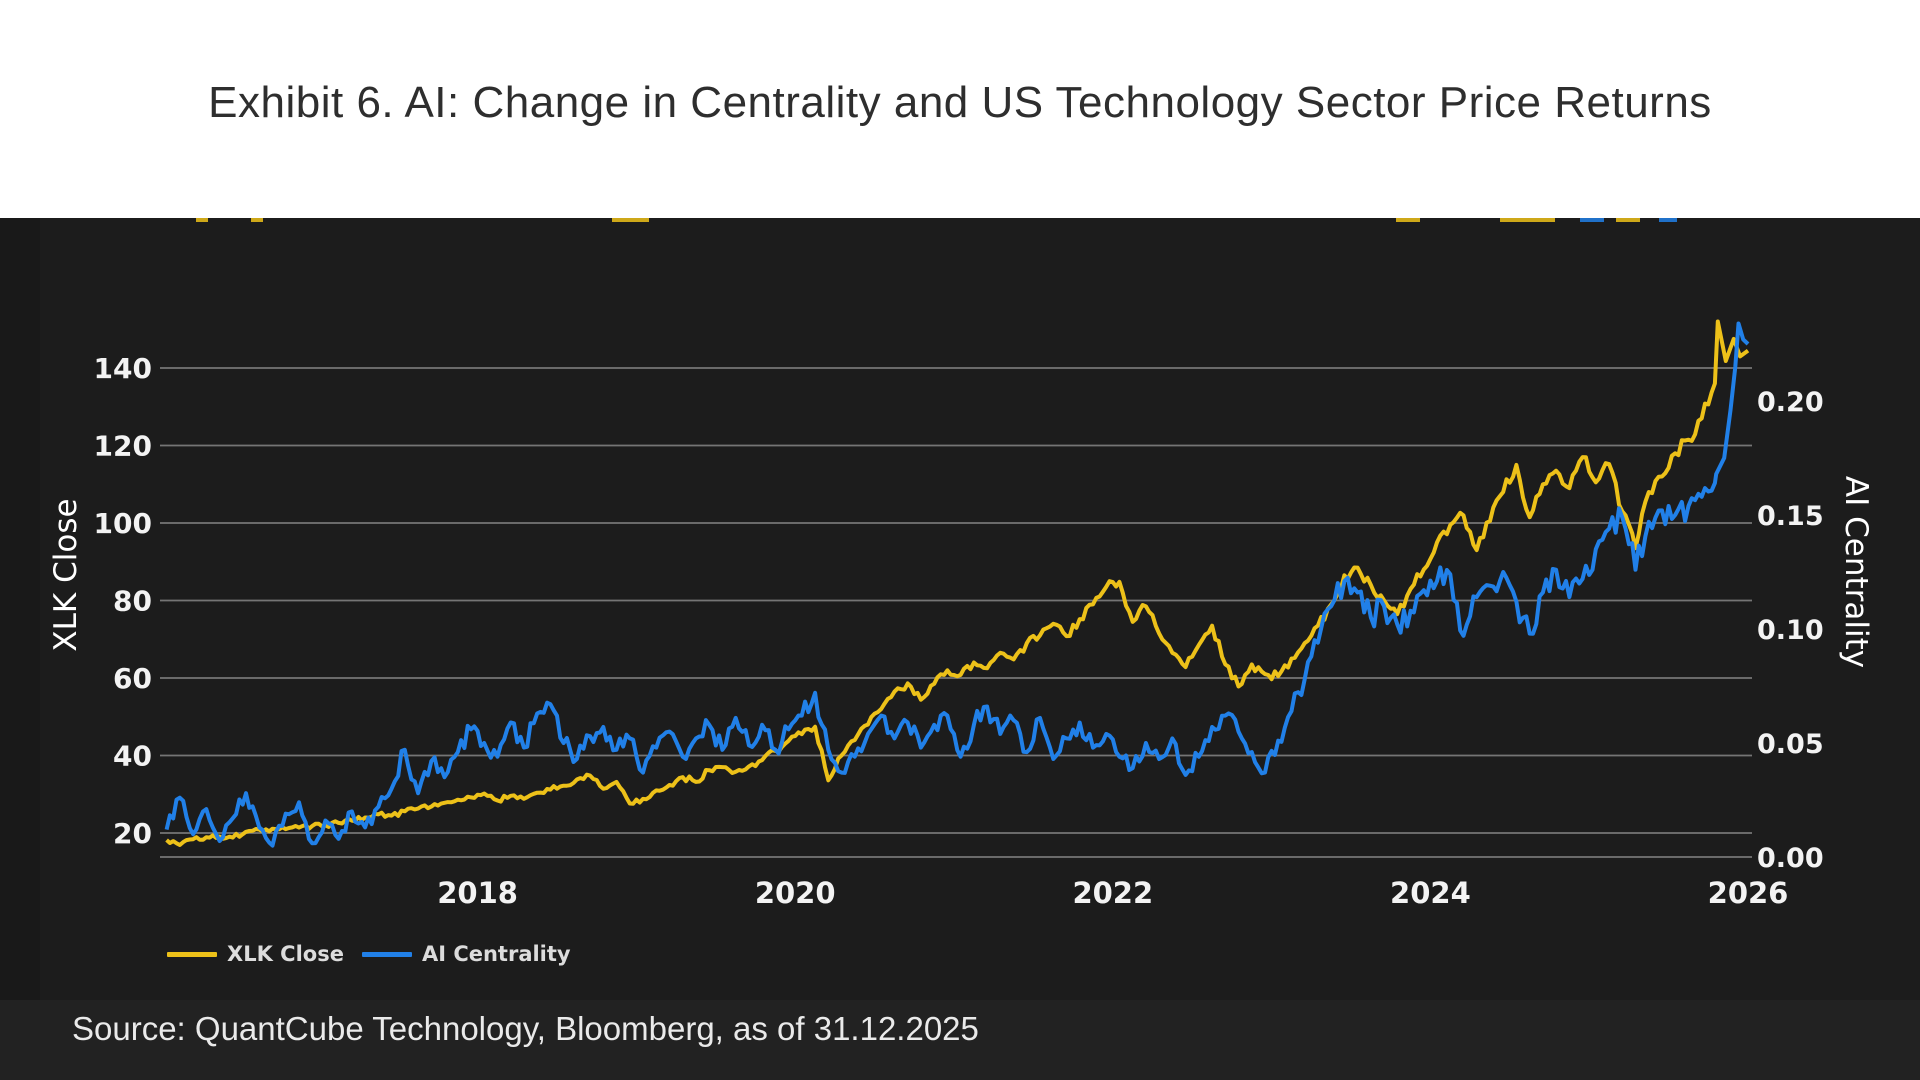 The width and height of the screenshot is (1920, 1080). What do you see at coordinates (477, 893) in the screenshot?
I see `x-axis-tick-label: 2018` at bounding box center [477, 893].